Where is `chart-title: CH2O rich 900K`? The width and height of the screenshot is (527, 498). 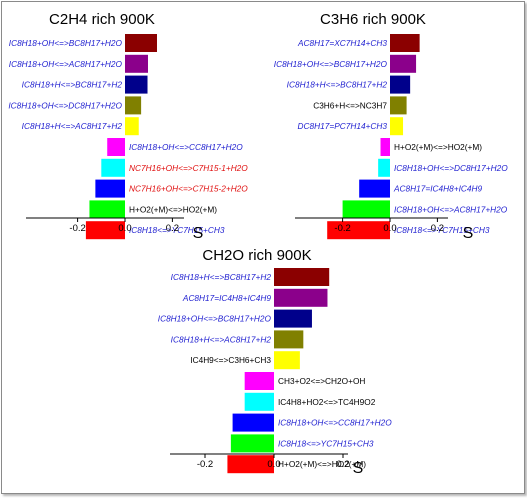 chart-title: CH2O rich 900K is located at coordinates (256, 255).